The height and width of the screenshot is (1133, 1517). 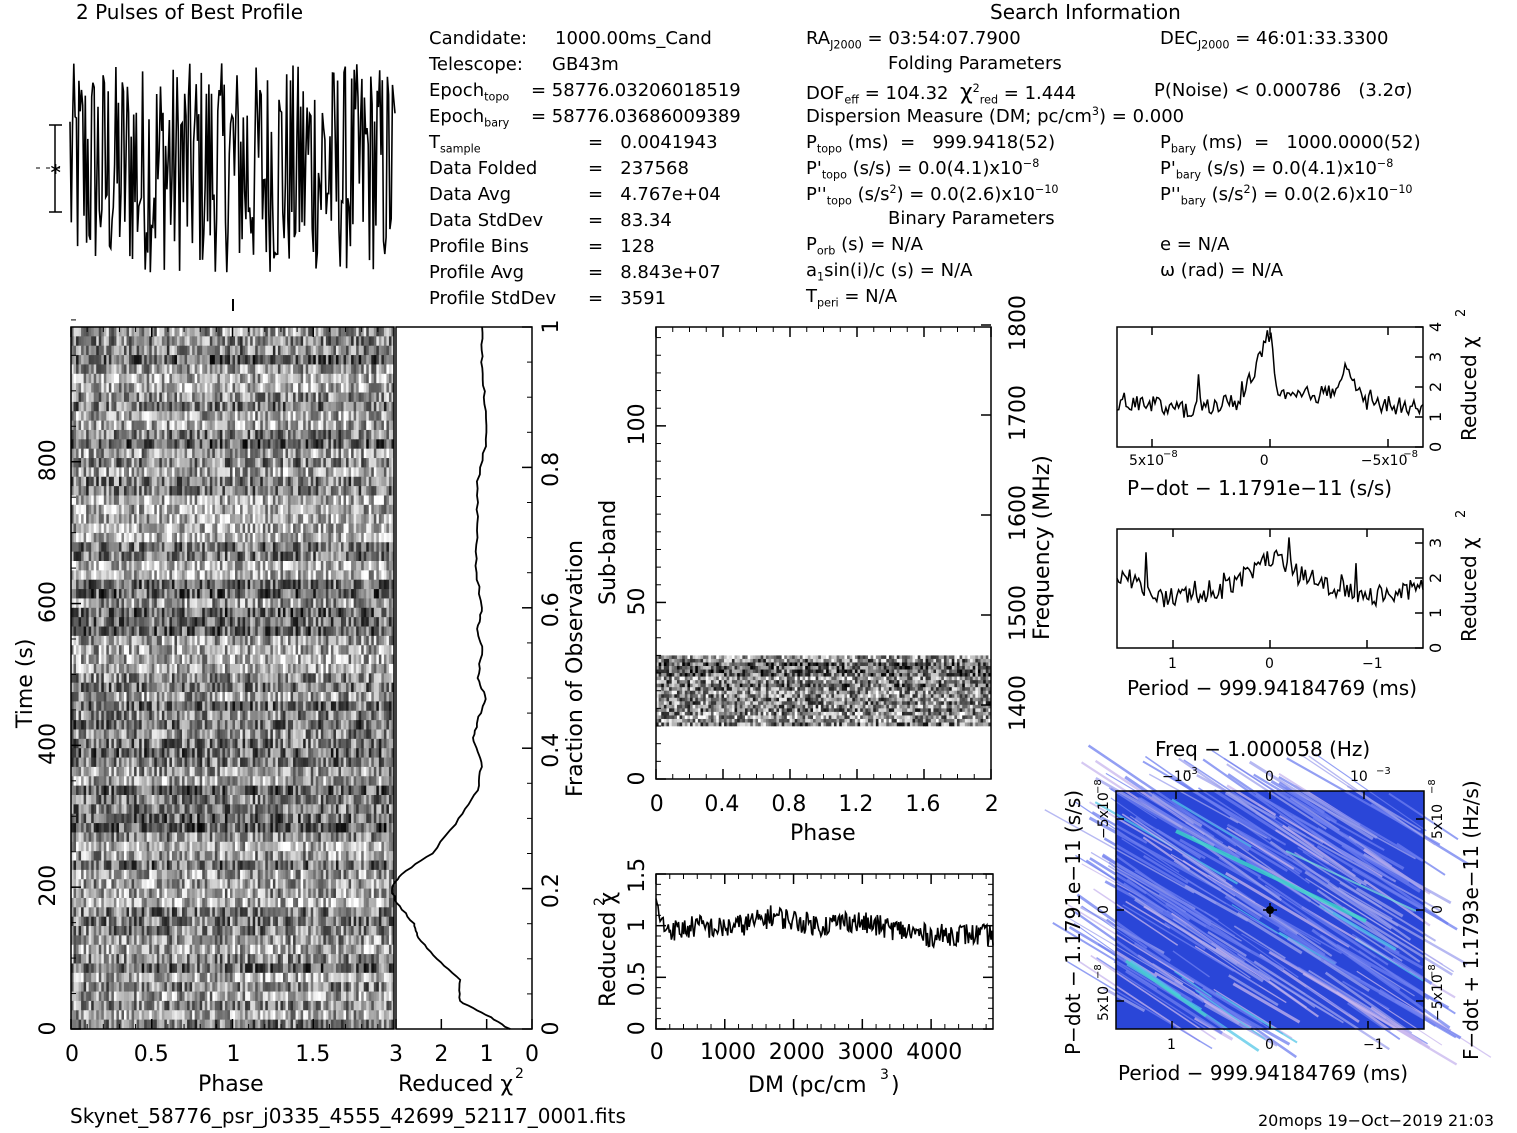 What do you see at coordinates (1227, 194) in the screenshot?
I see `pddbary-val: (s/s` at bounding box center [1227, 194].